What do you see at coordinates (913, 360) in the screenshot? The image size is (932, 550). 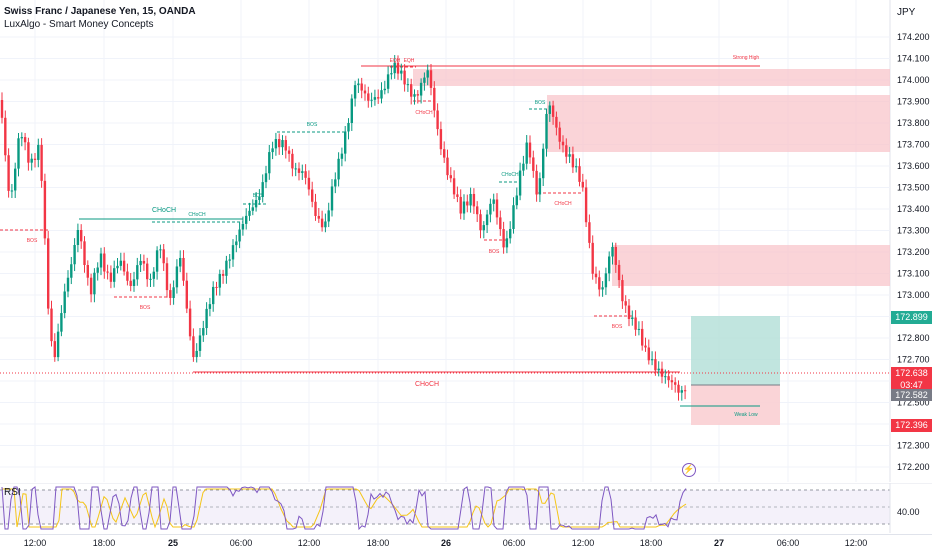 I see `price-tick-label: 172.700` at bounding box center [913, 360].